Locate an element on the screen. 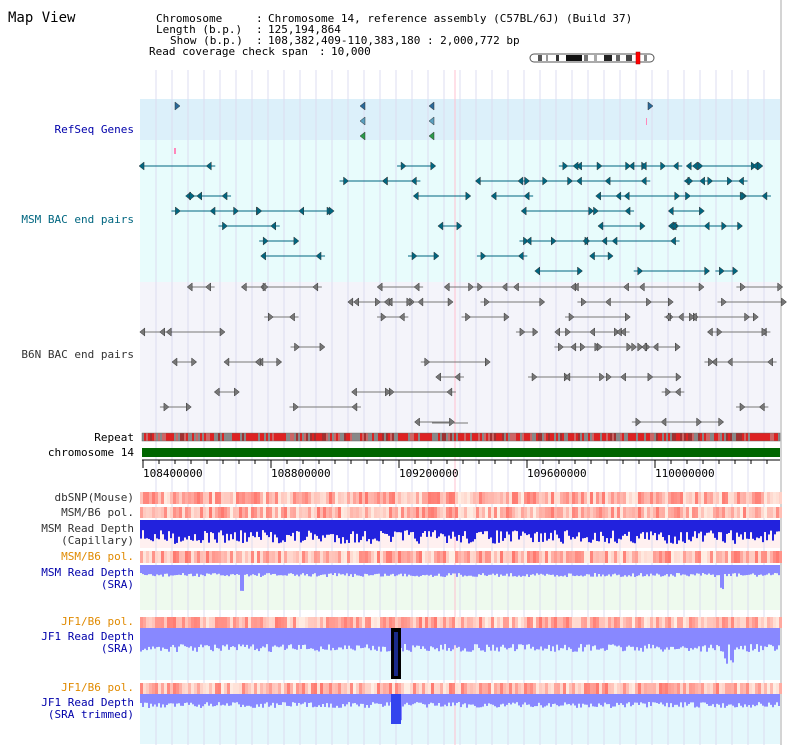  chromosome-ideogram is located at coordinates (592, 58).